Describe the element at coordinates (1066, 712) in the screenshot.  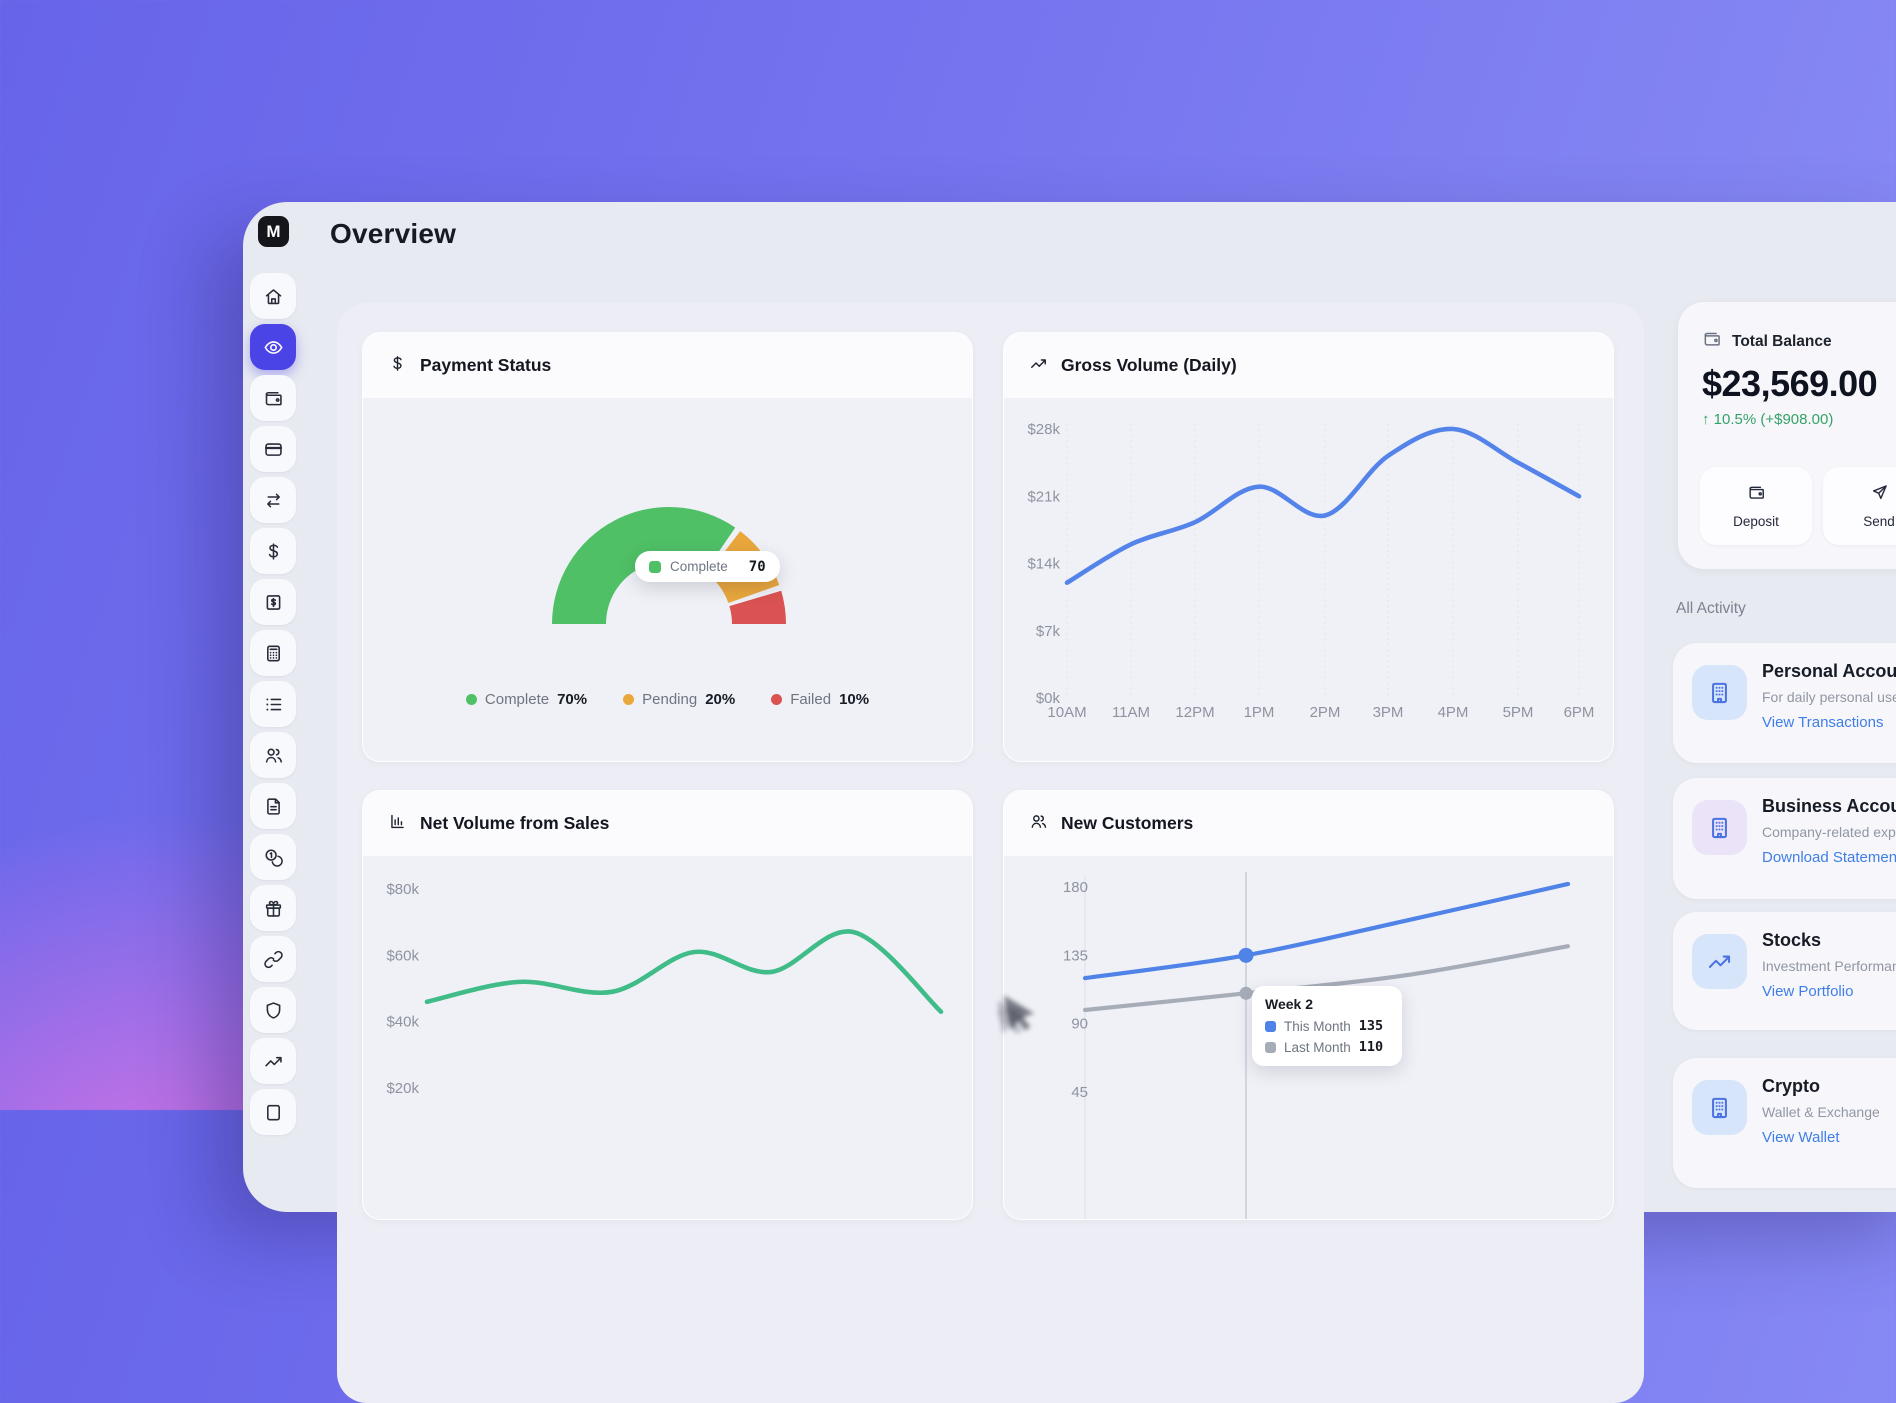
I see `svg-text: 10AM` at that location.